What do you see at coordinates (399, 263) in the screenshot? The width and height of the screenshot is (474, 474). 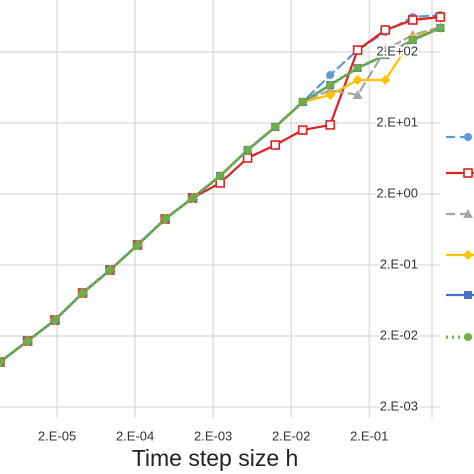 I see `y-tick-label: 2.E-01` at bounding box center [399, 263].